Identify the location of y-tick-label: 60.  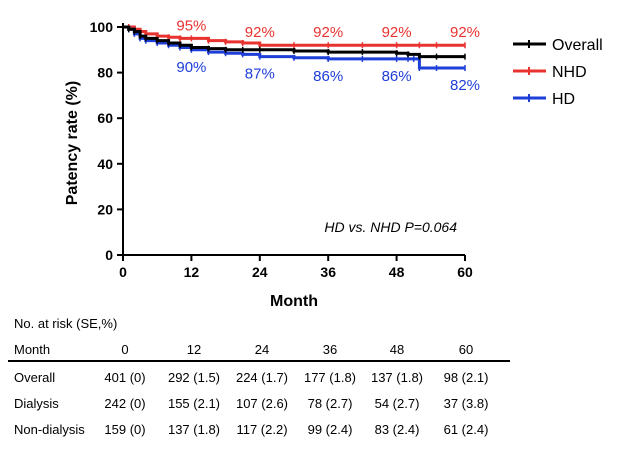
(105, 118).